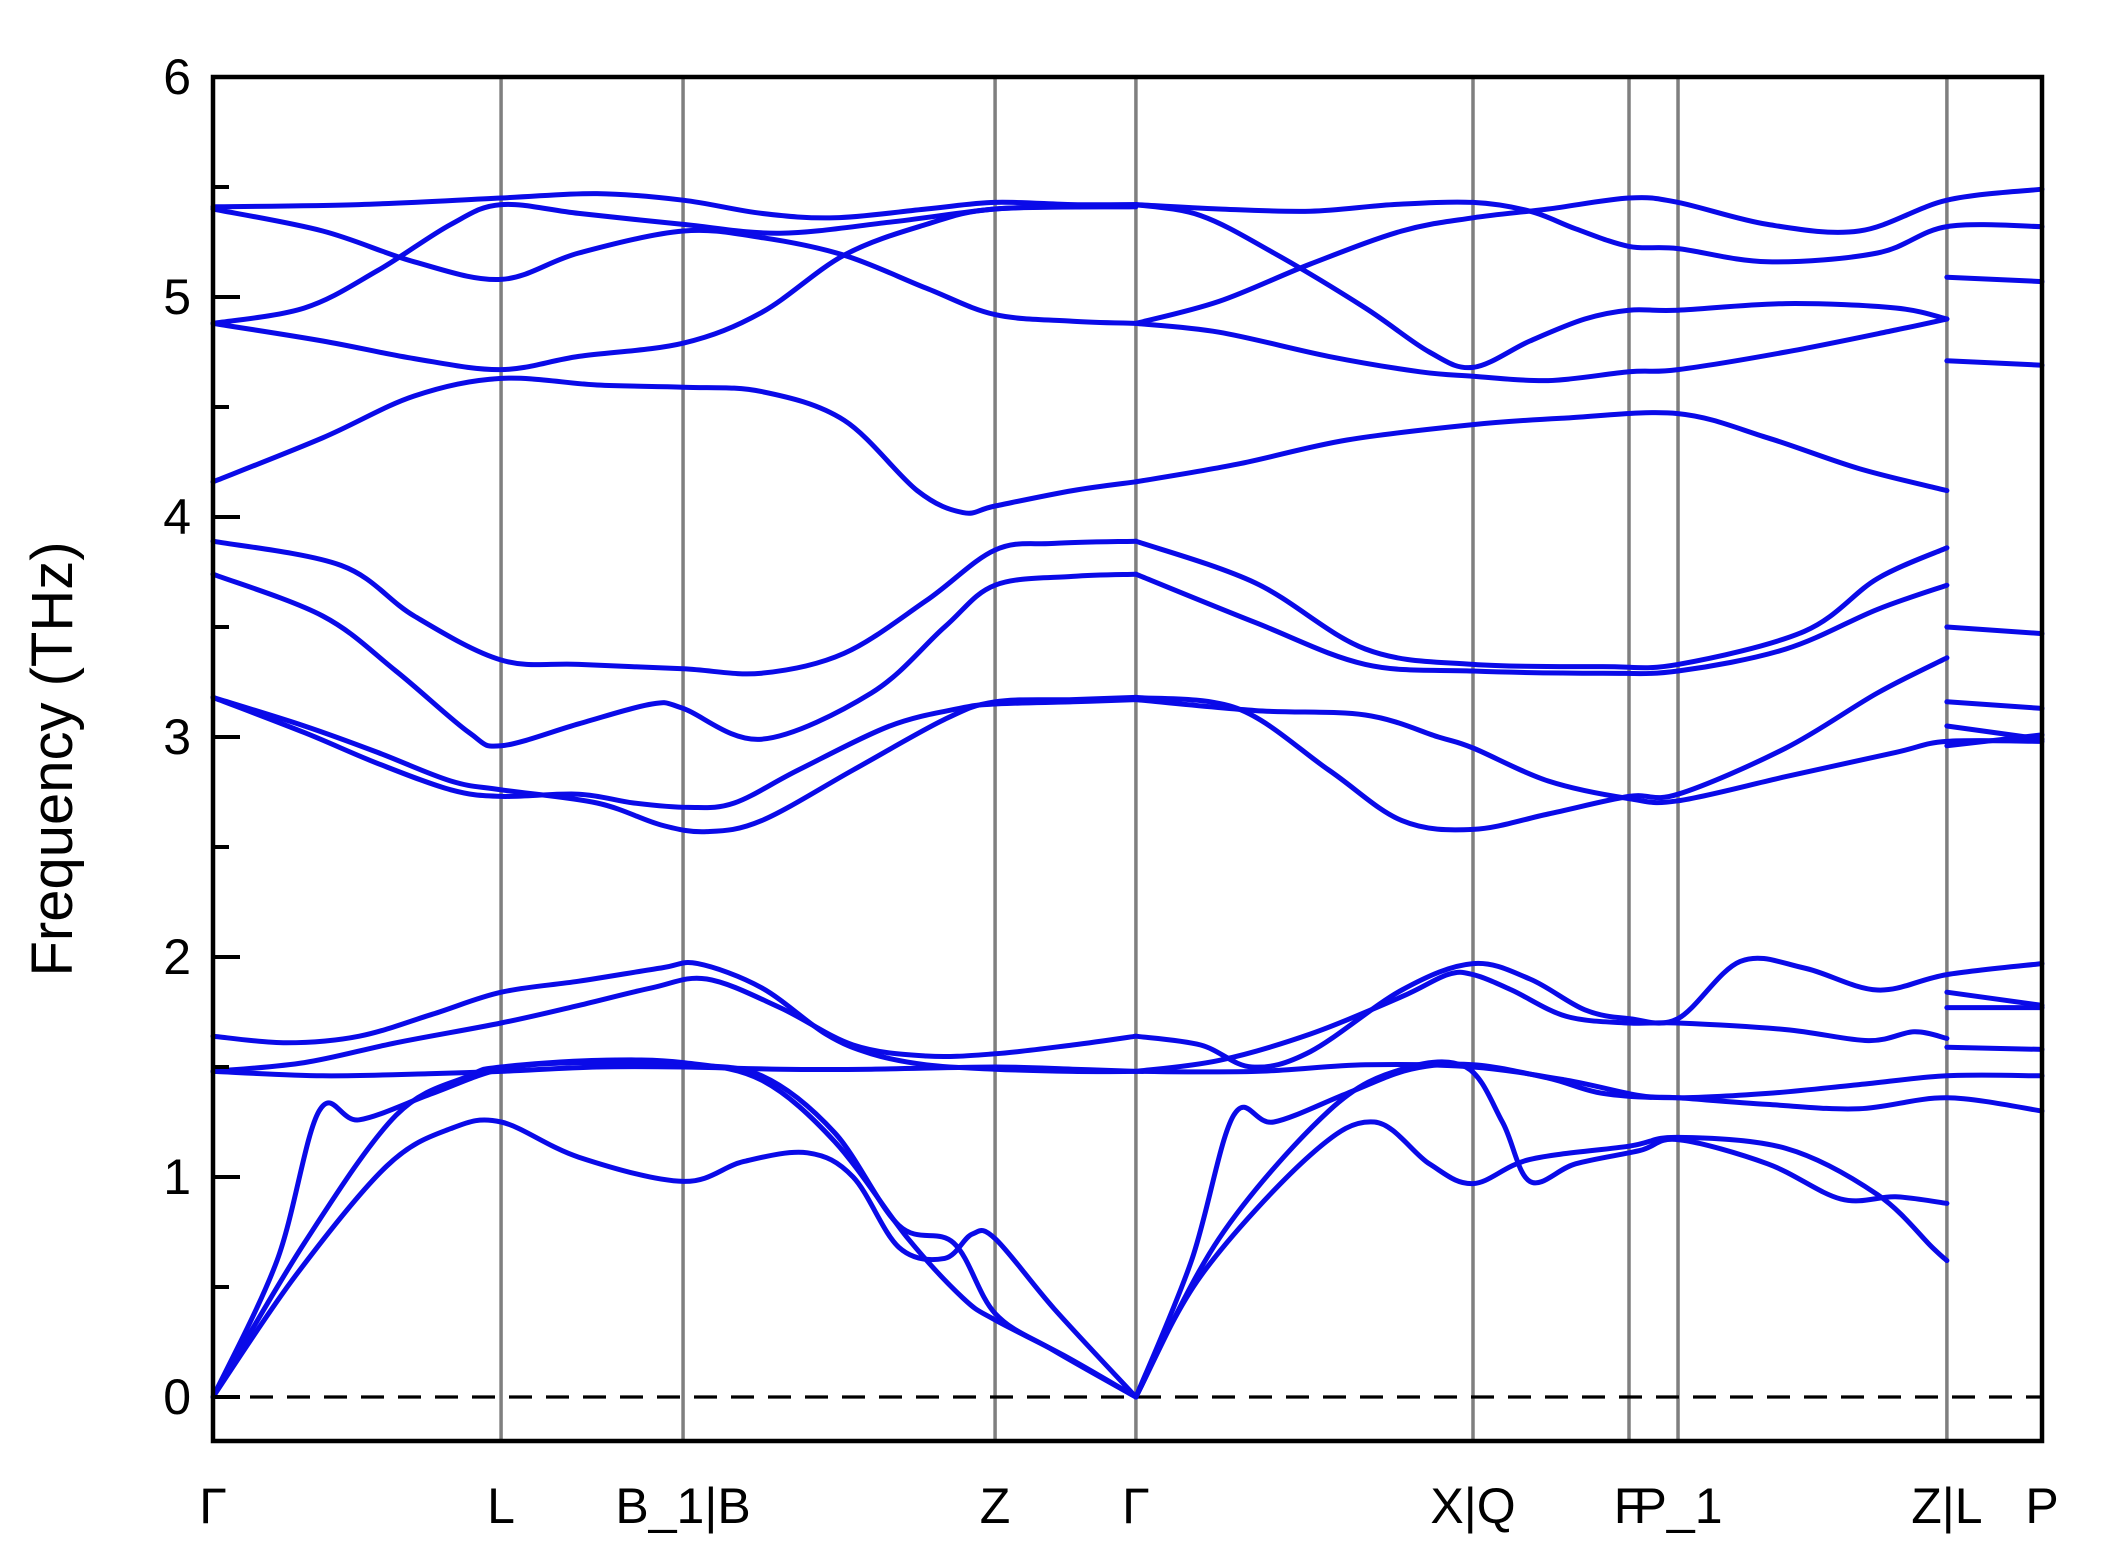  I want to click on x-tick-label-X|Q: X|Q, so click(1472, 1506).